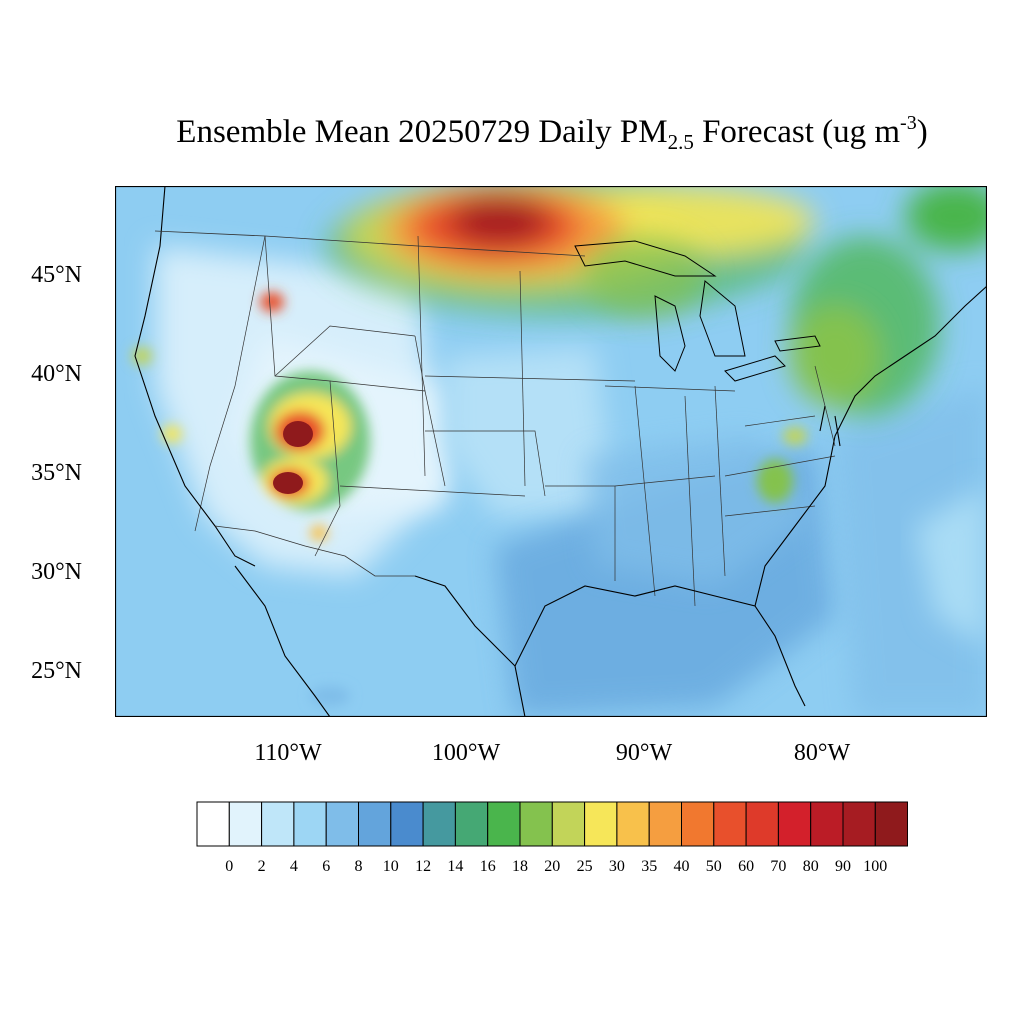  Describe the element at coordinates (681, 866) in the screenshot. I see `colorbar-label: 40` at that location.